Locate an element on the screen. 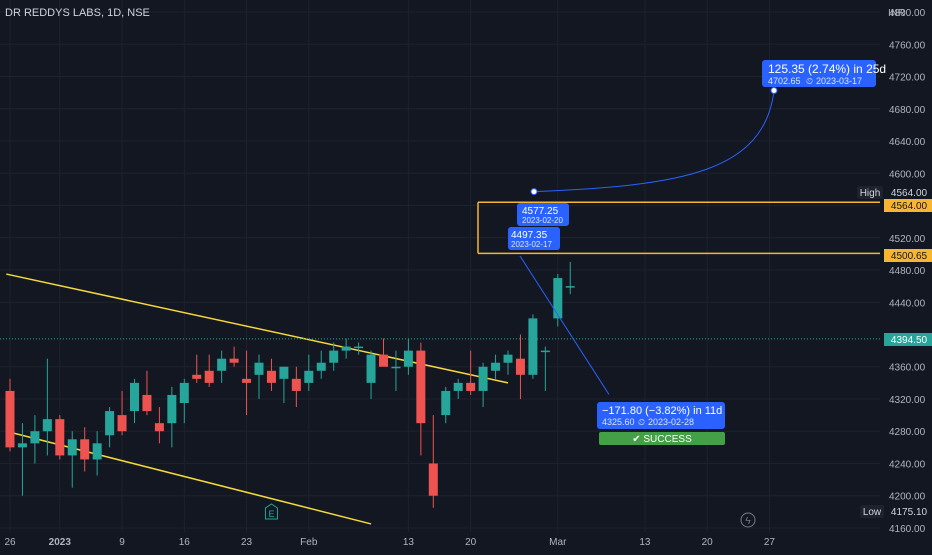  low-tag-label: Low is located at coordinates (872, 512).